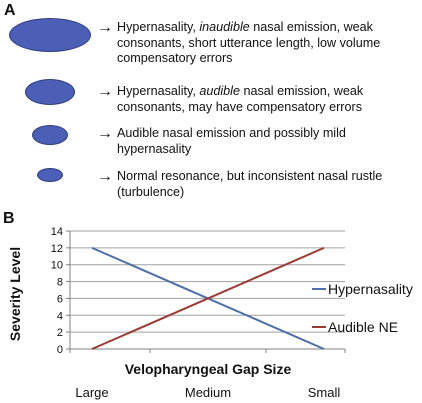 The image size is (422, 403). Describe the element at coordinates (50, 92) in the screenshot. I see `gap-ellipse-medium` at that location.